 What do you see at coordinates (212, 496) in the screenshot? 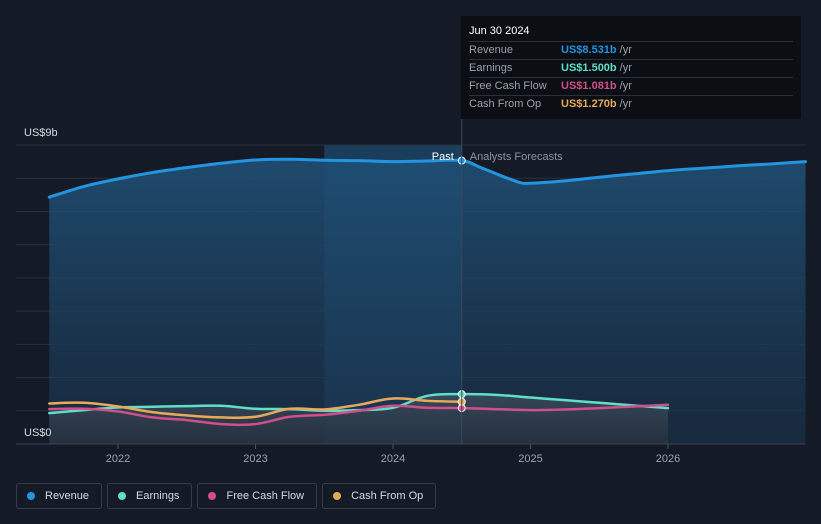
I see `free-cash-flow-dot-icon` at bounding box center [212, 496].